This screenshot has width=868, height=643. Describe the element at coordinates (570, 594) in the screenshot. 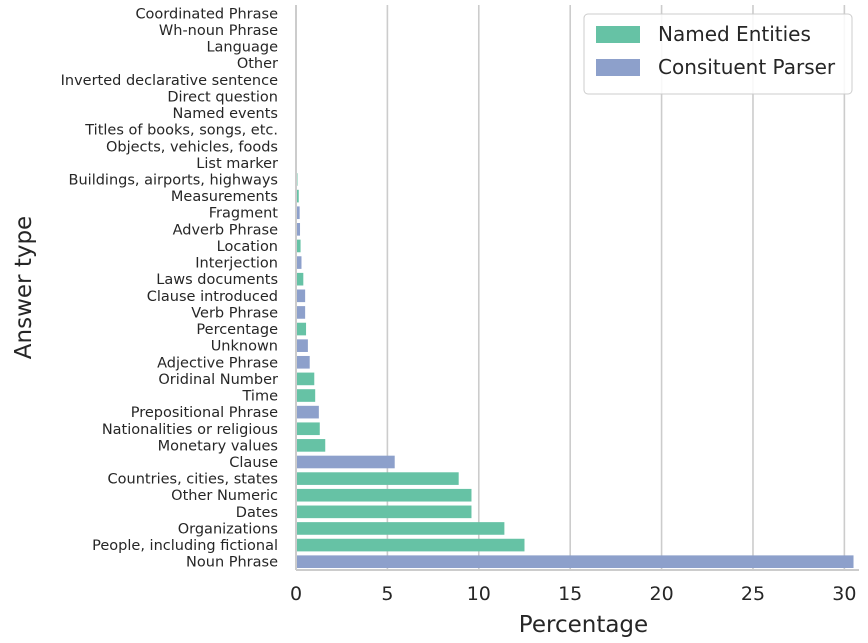

I see `x-tick-label: 15` at that location.